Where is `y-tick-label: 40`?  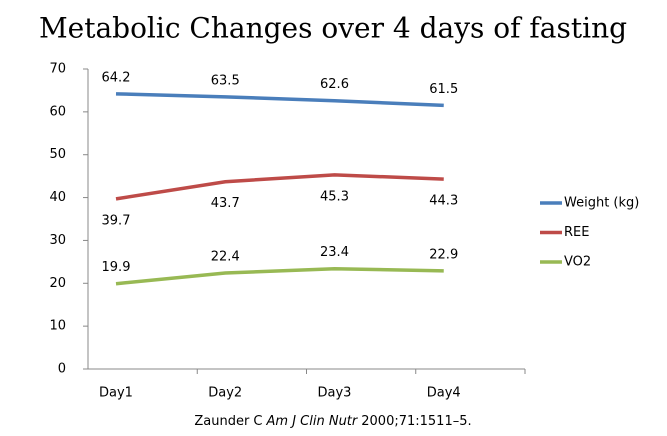
y-tick-label: 40 is located at coordinates (57, 197).